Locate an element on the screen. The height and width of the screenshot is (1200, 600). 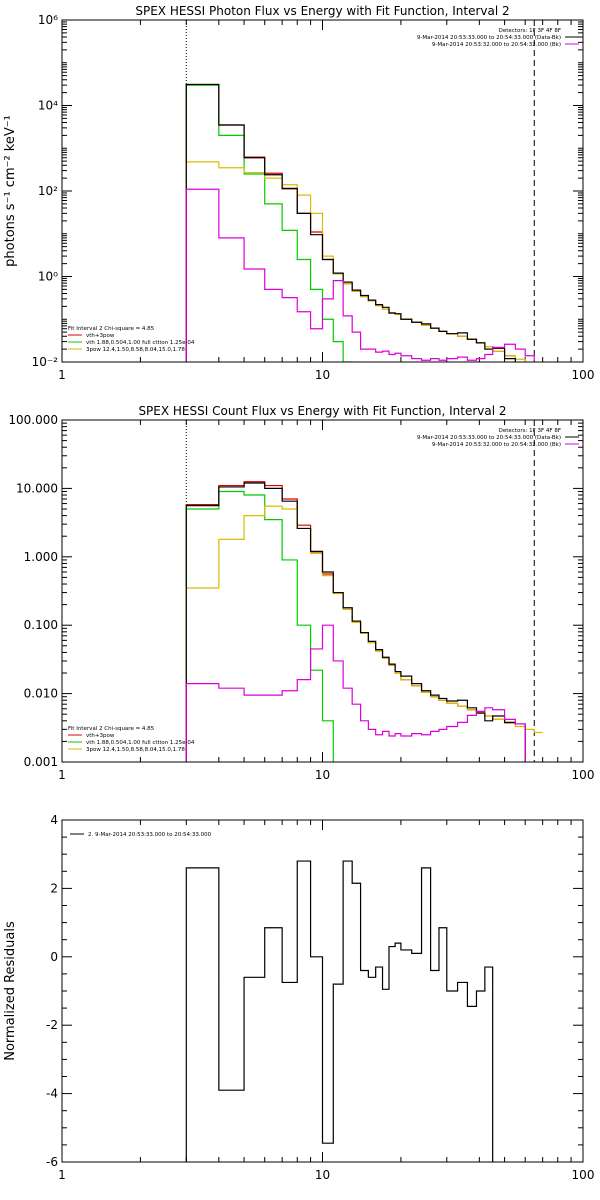
y-tick-label: -6 is located at coordinates (52, 1162).